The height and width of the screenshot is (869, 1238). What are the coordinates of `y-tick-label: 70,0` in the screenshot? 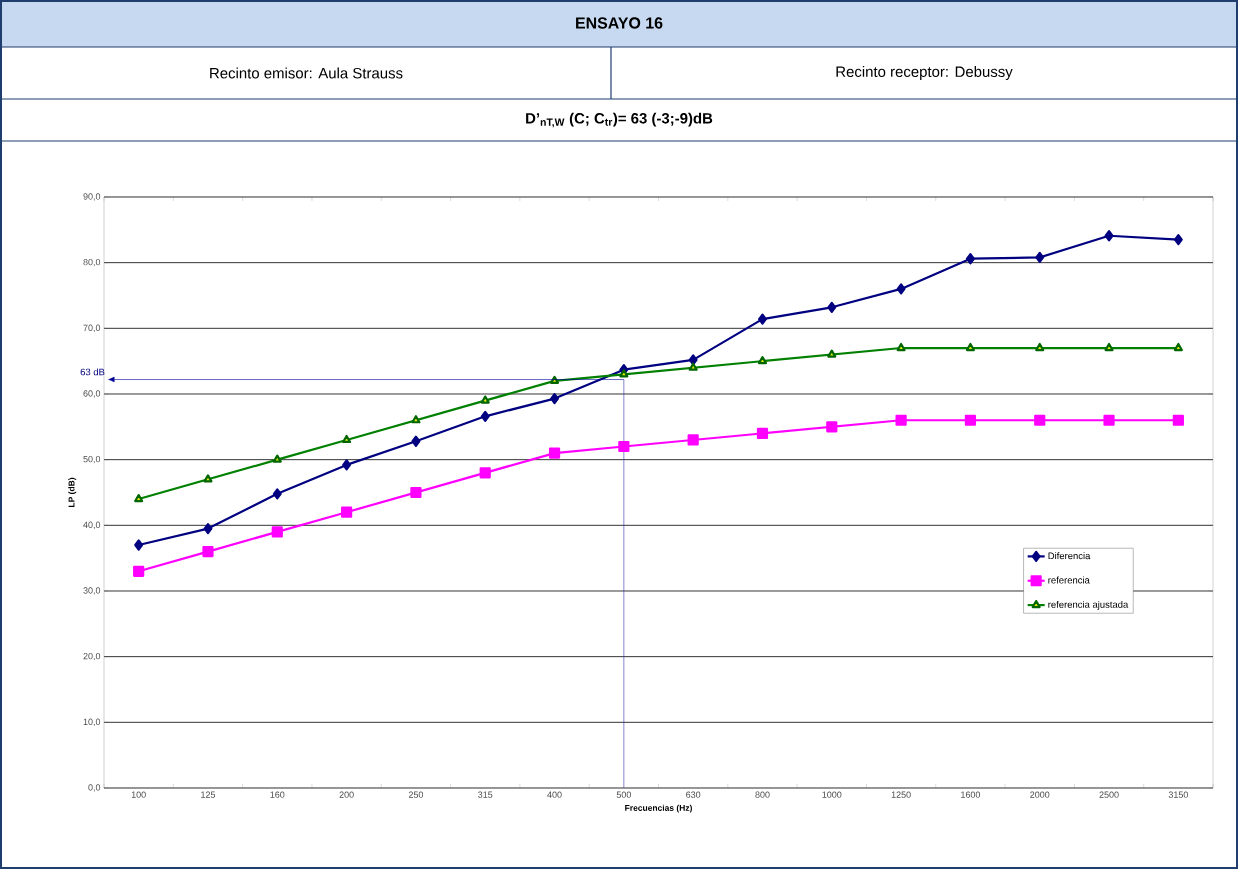 It's located at (92, 328).